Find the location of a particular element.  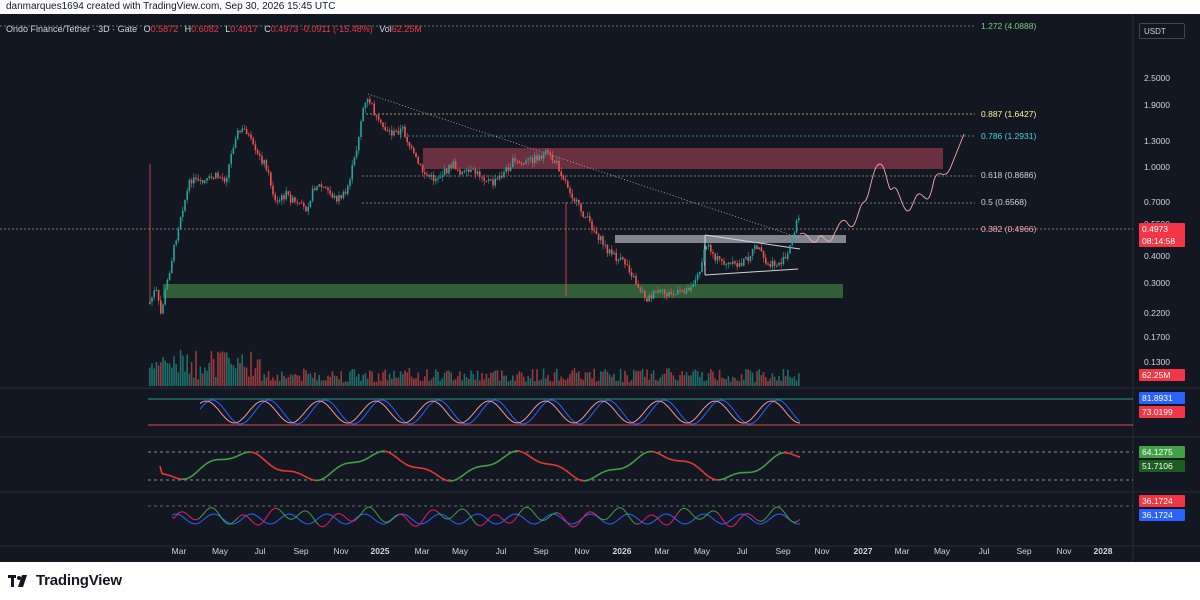

symbol-name: Ondo Finance/Tether is located at coordinates (48, 29).